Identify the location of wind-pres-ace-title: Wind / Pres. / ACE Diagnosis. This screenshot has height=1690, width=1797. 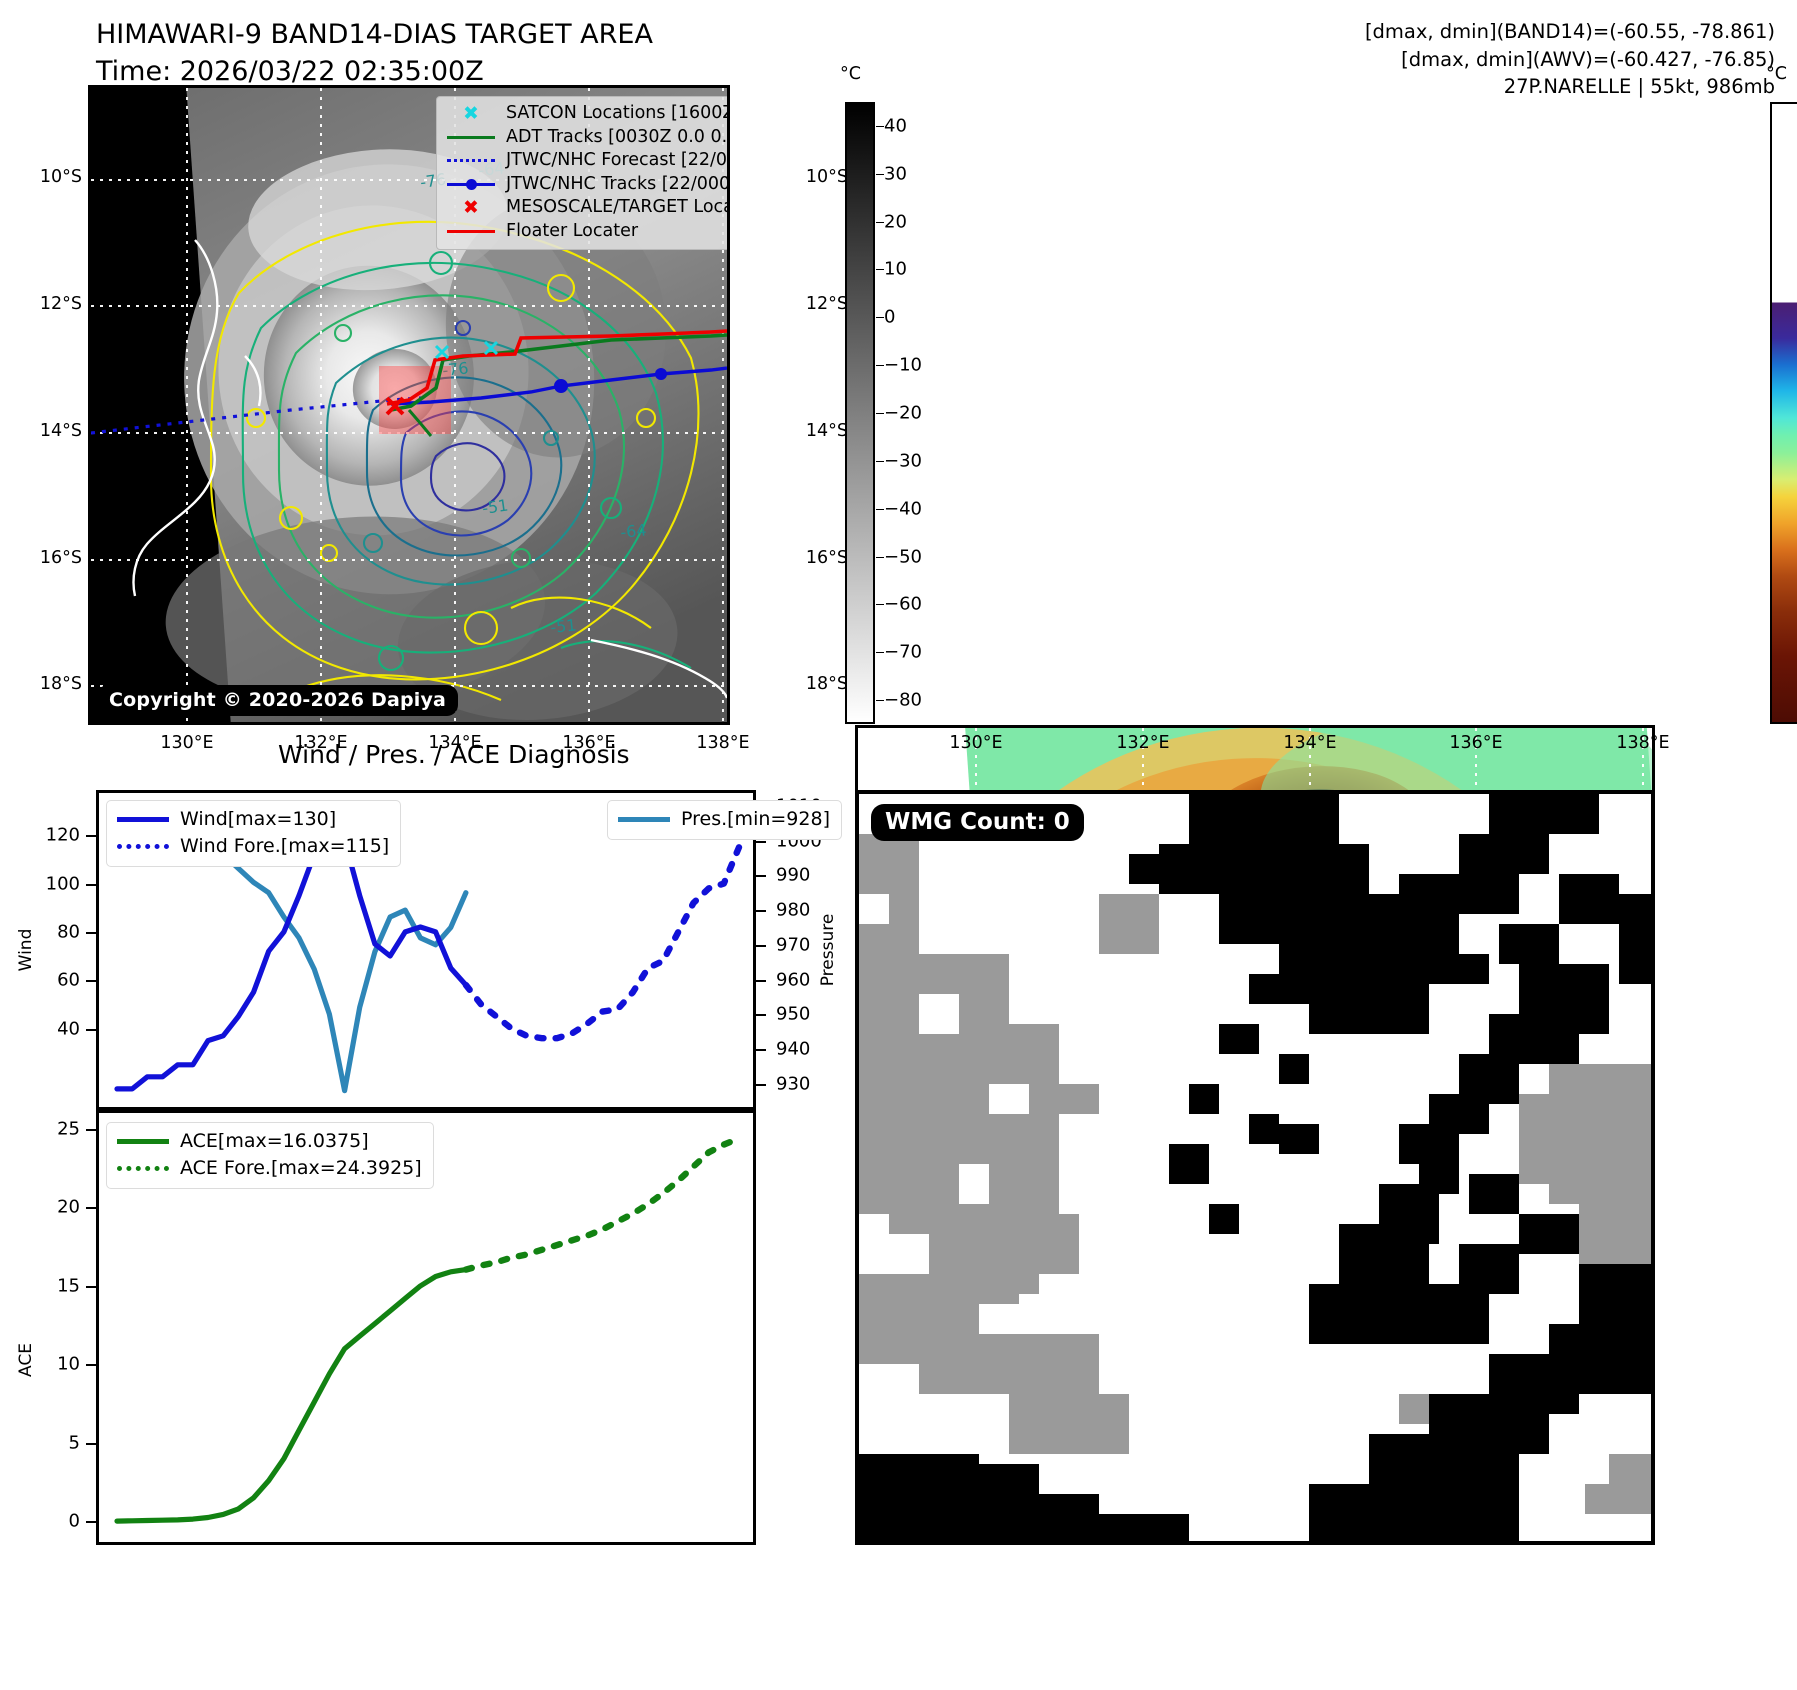
(454, 754).